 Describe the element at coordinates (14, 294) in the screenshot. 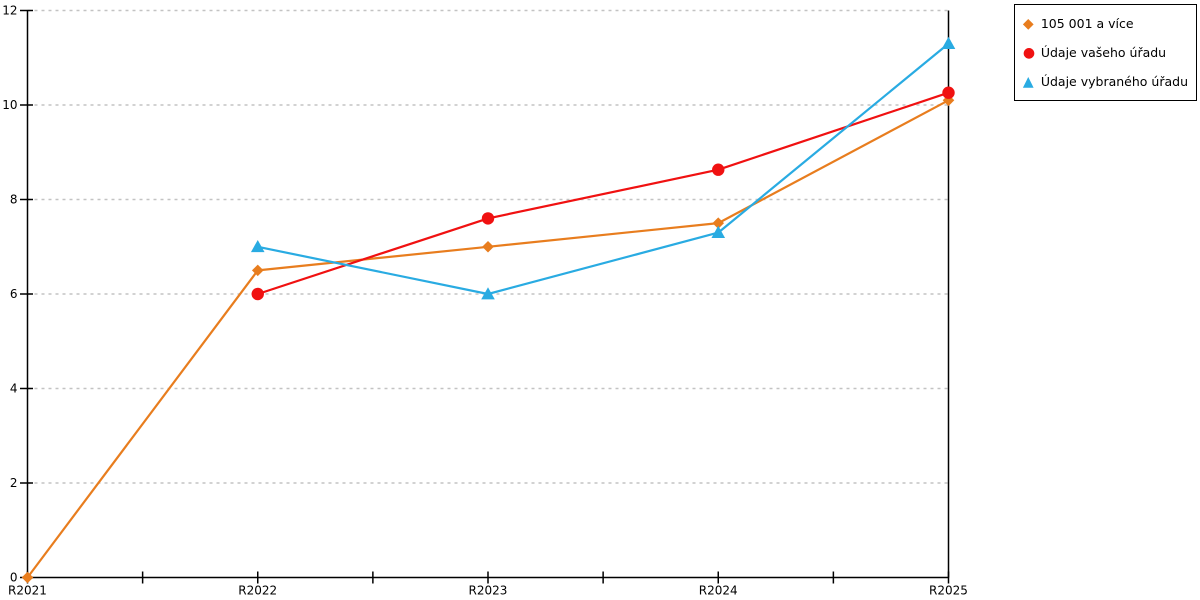

I see `svg-text: 6` at that location.